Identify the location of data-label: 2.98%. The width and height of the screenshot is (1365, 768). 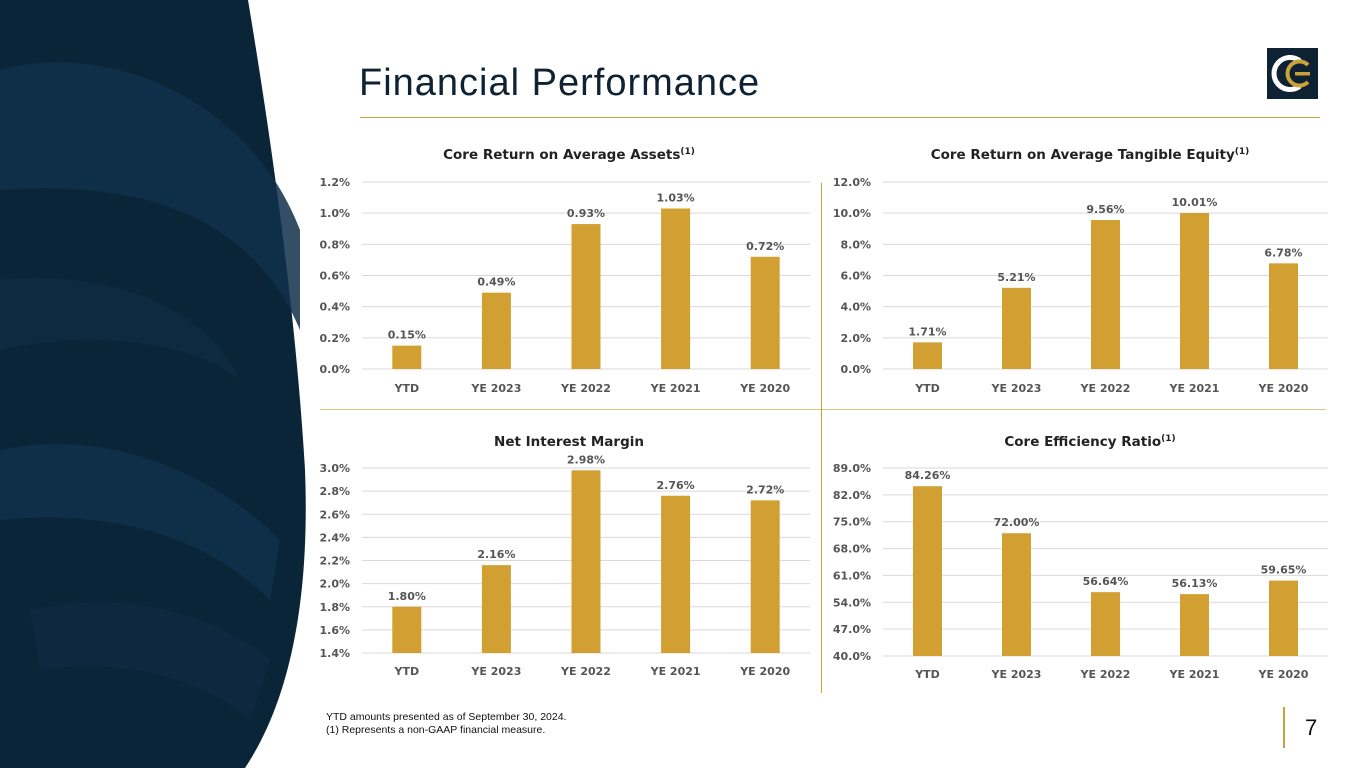
(586, 459).